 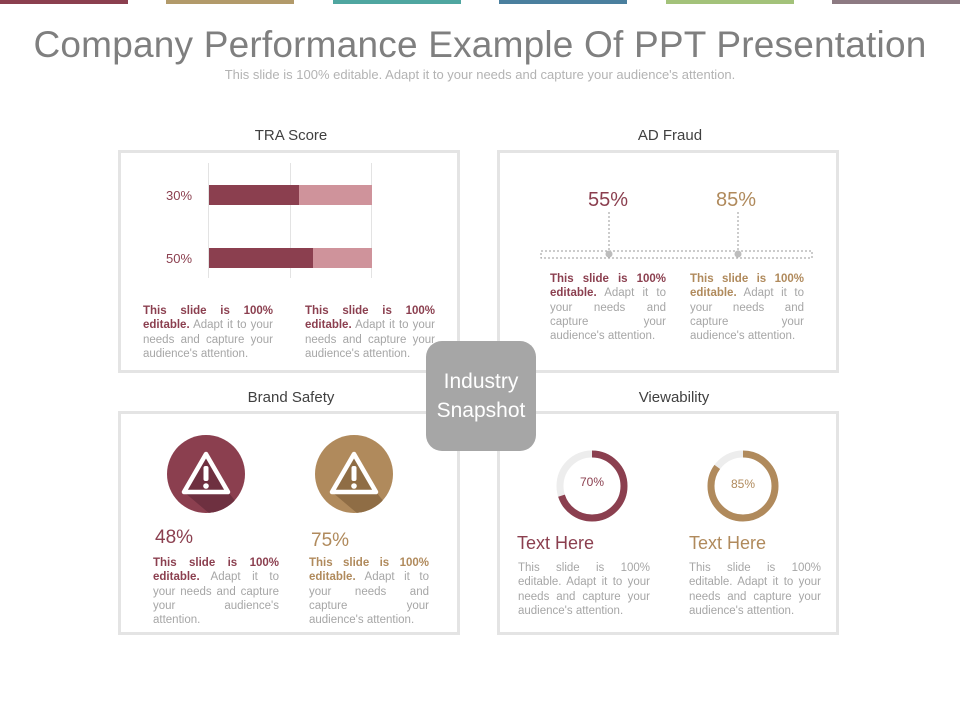 I want to click on brand-safety-panel, so click(x=289, y=523).